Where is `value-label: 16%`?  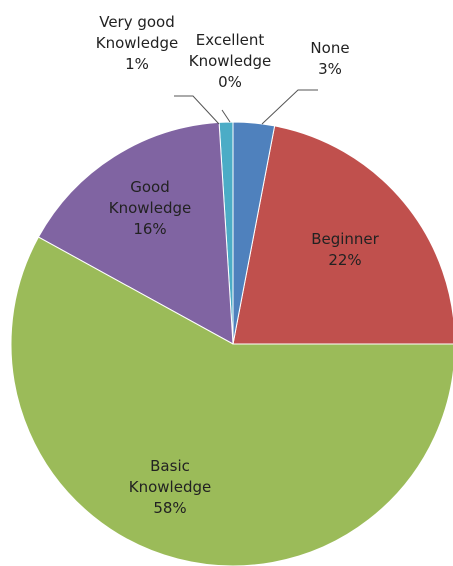 value-label: 16% is located at coordinates (150, 229).